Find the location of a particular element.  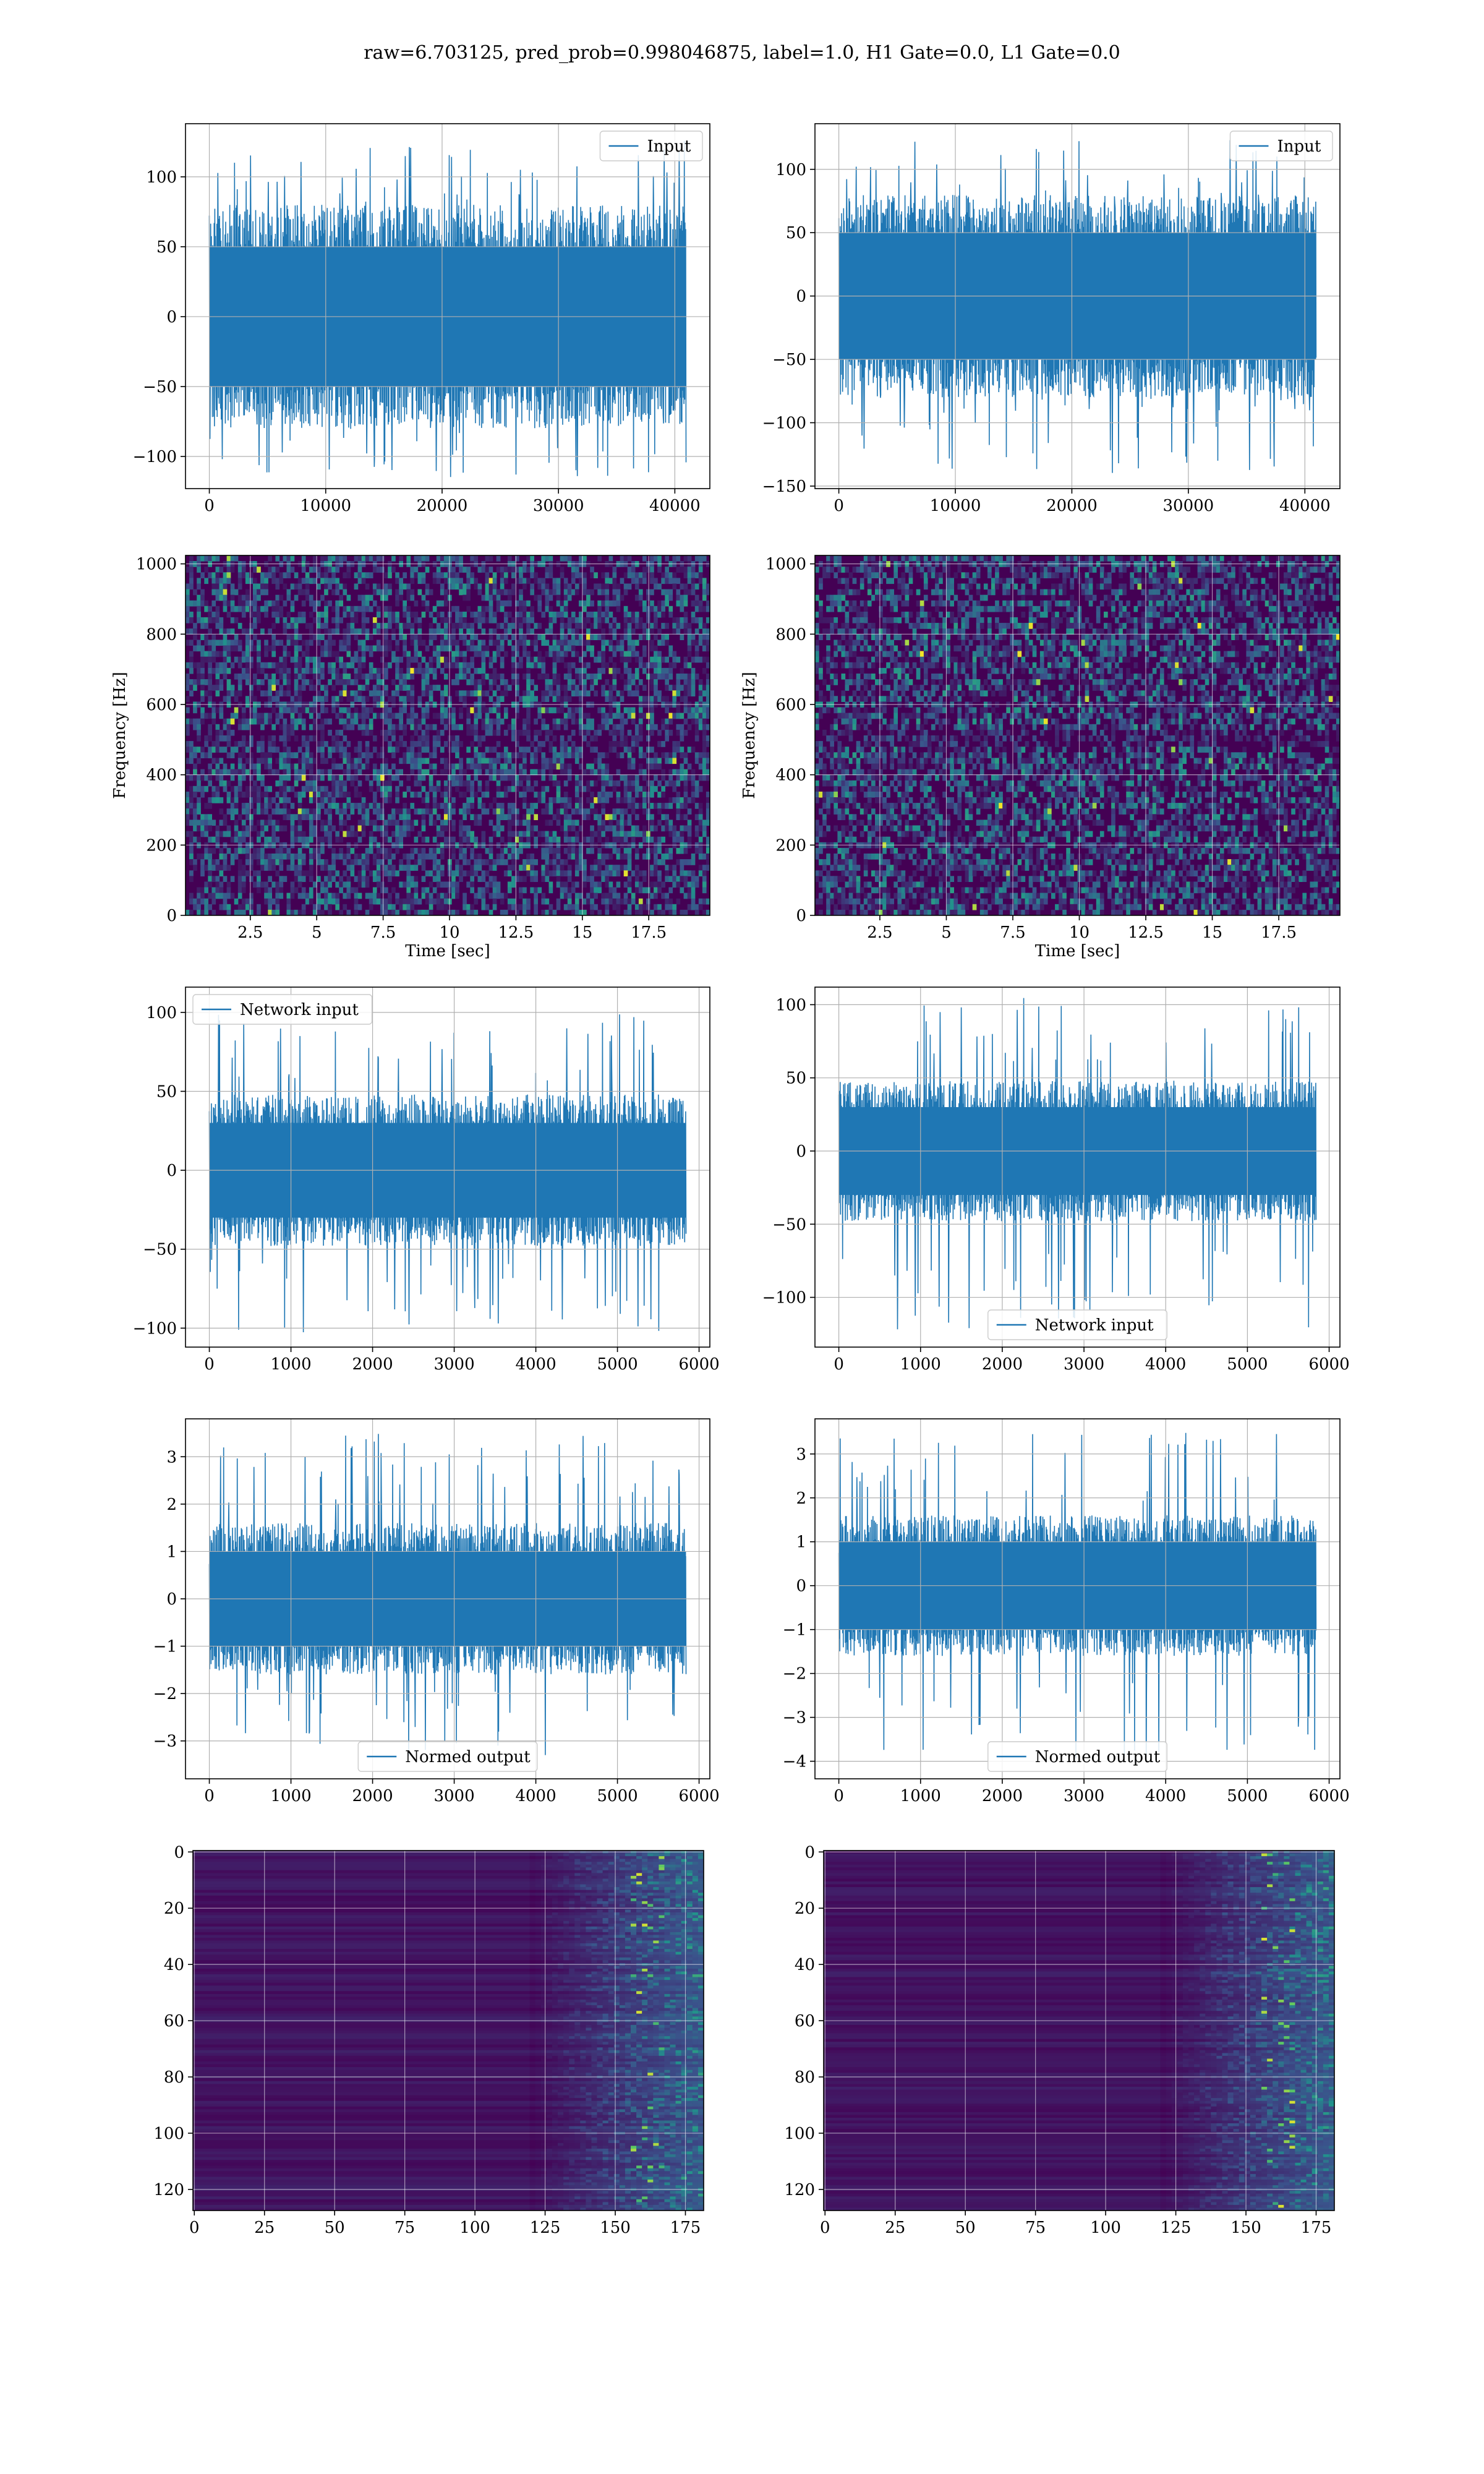

x-tick-label: 10000 is located at coordinates (325, 506).